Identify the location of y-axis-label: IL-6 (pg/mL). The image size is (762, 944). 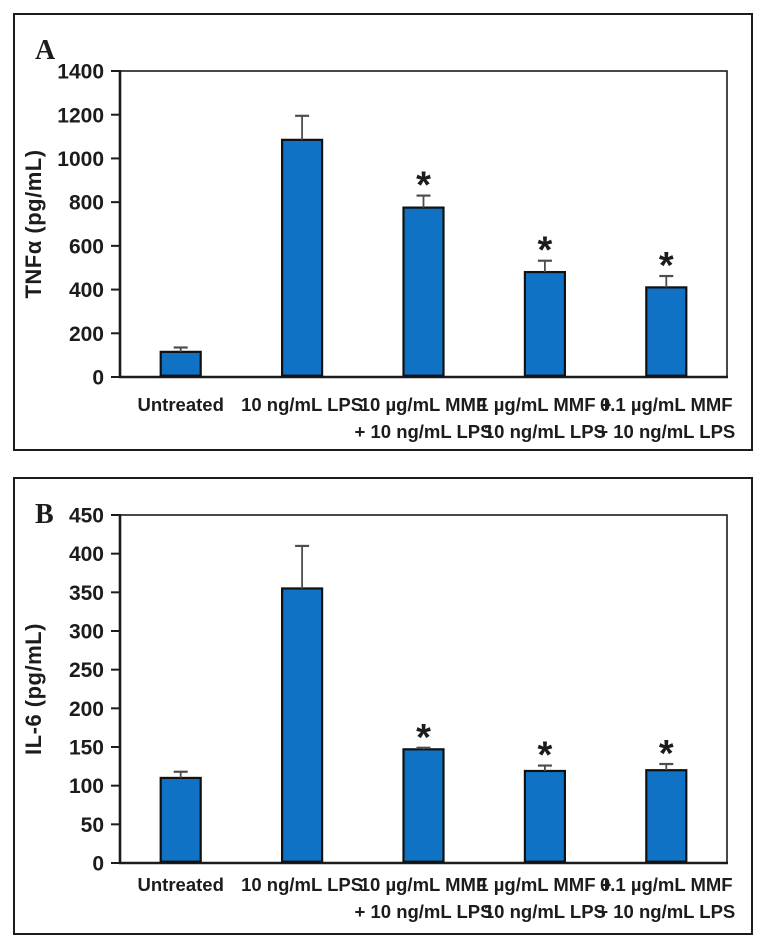
(33, 689).